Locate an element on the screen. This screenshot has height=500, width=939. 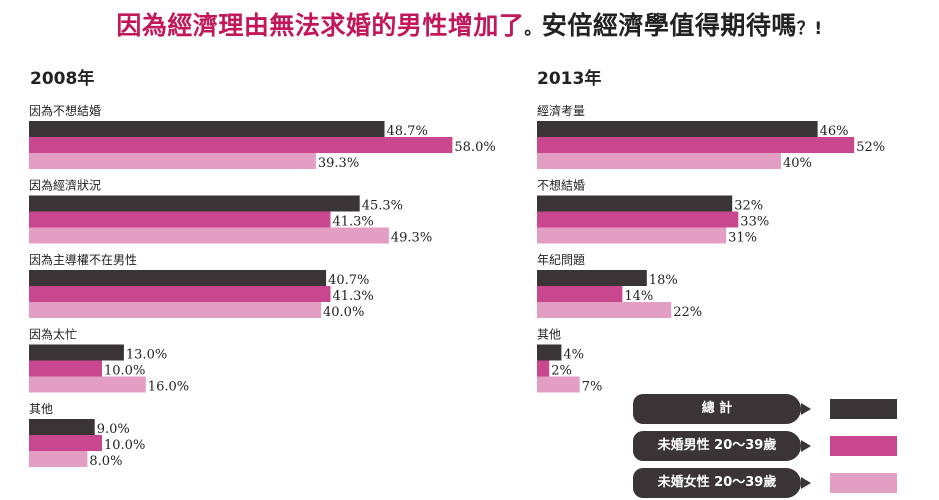
category-label: 不想結婚 is located at coordinates (561, 185).